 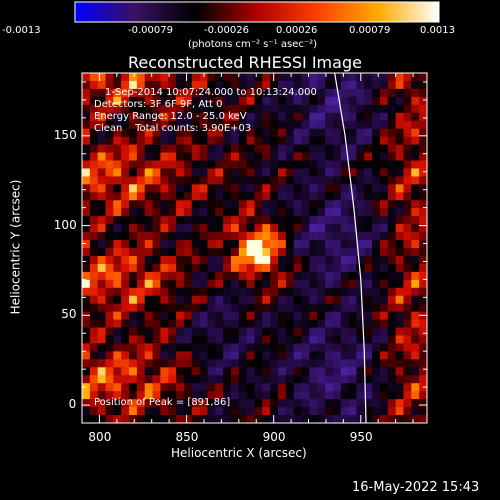 I want to click on y-tick-label: 0, so click(x=72, y=404).